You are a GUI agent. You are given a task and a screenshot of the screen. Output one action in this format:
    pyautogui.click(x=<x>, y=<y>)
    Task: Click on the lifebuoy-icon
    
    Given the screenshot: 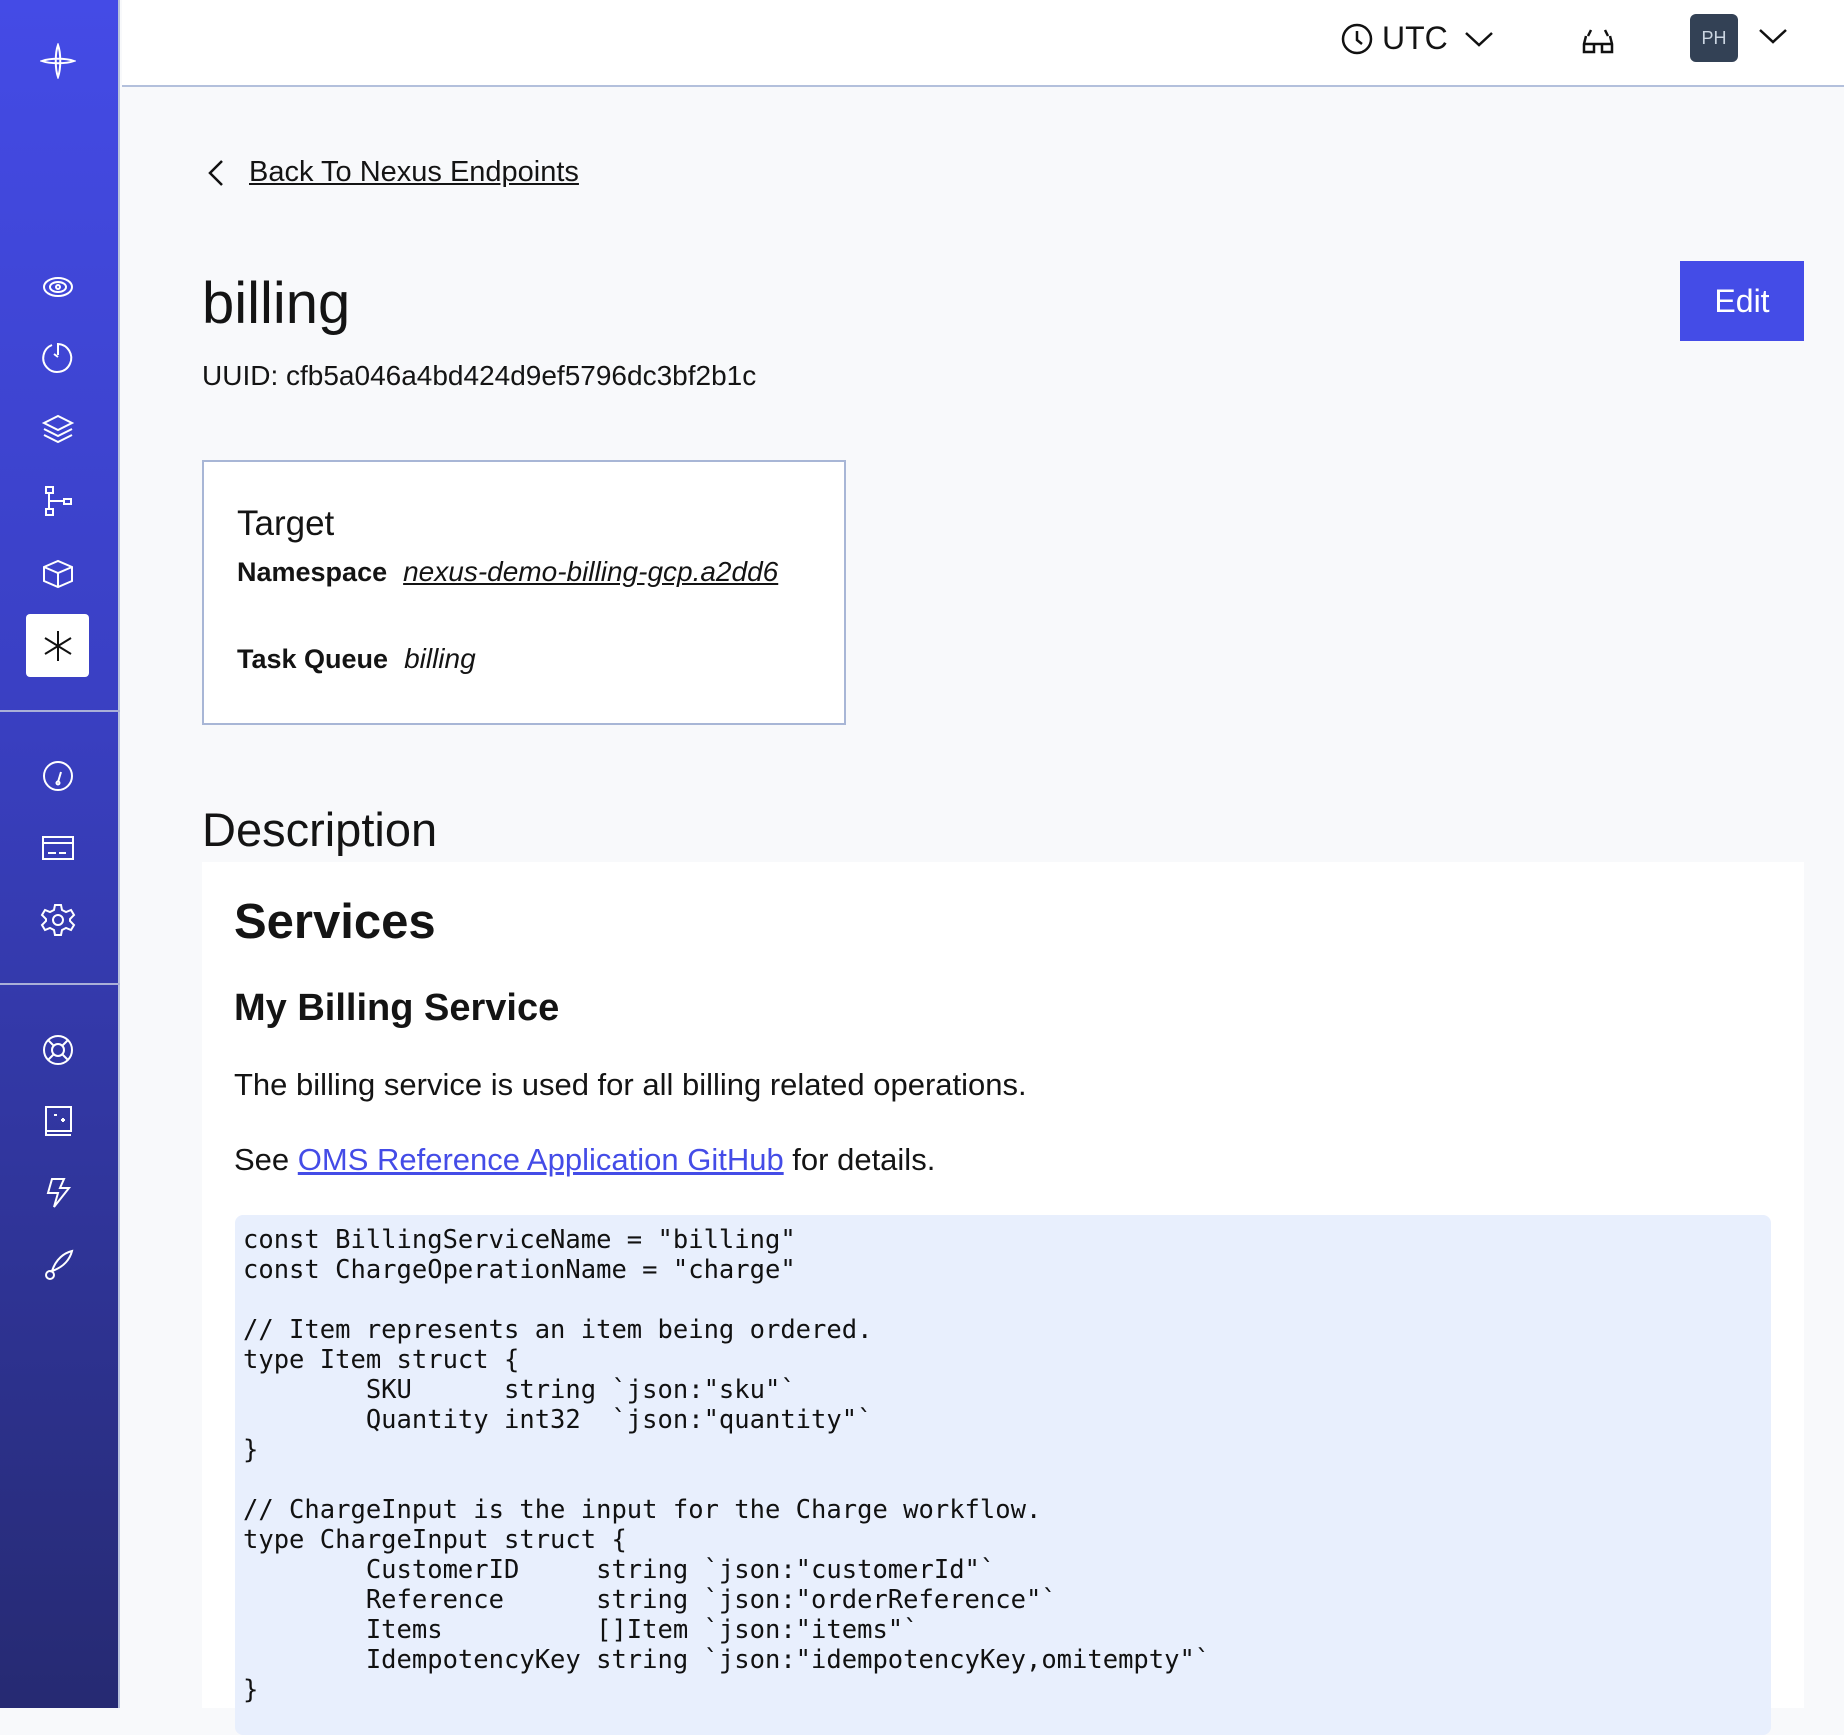 What is the action you would take?
    pyautogui.click(x=58, y=1050)
    